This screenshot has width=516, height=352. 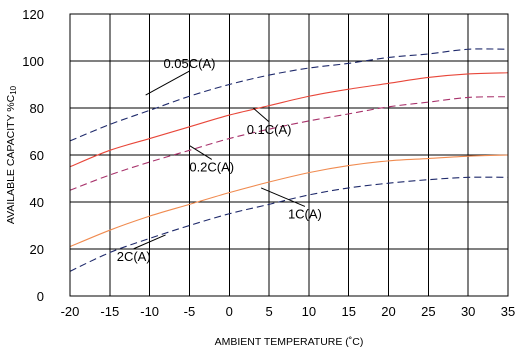 I want to click on x-tick-label: -20, so click(x=70, y=311).